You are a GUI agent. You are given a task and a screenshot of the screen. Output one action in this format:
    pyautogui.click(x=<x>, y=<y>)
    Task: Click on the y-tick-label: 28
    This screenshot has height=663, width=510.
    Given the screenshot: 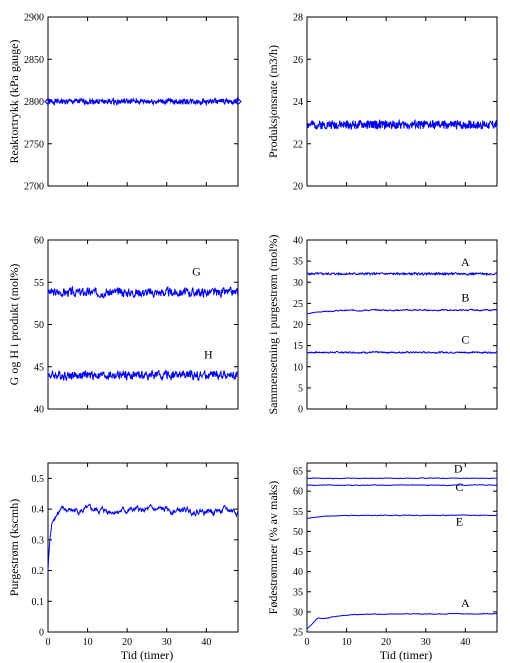 What is the action you would take?
    pyautogui.click(x=298, y=18)
    